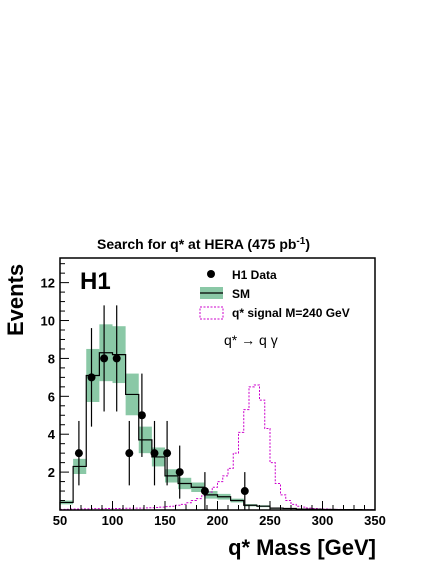  What do you see at coordinates (251, 340) in the screenshot?
I see `process-label: q* → q γ` at bounding box center [251, 340].